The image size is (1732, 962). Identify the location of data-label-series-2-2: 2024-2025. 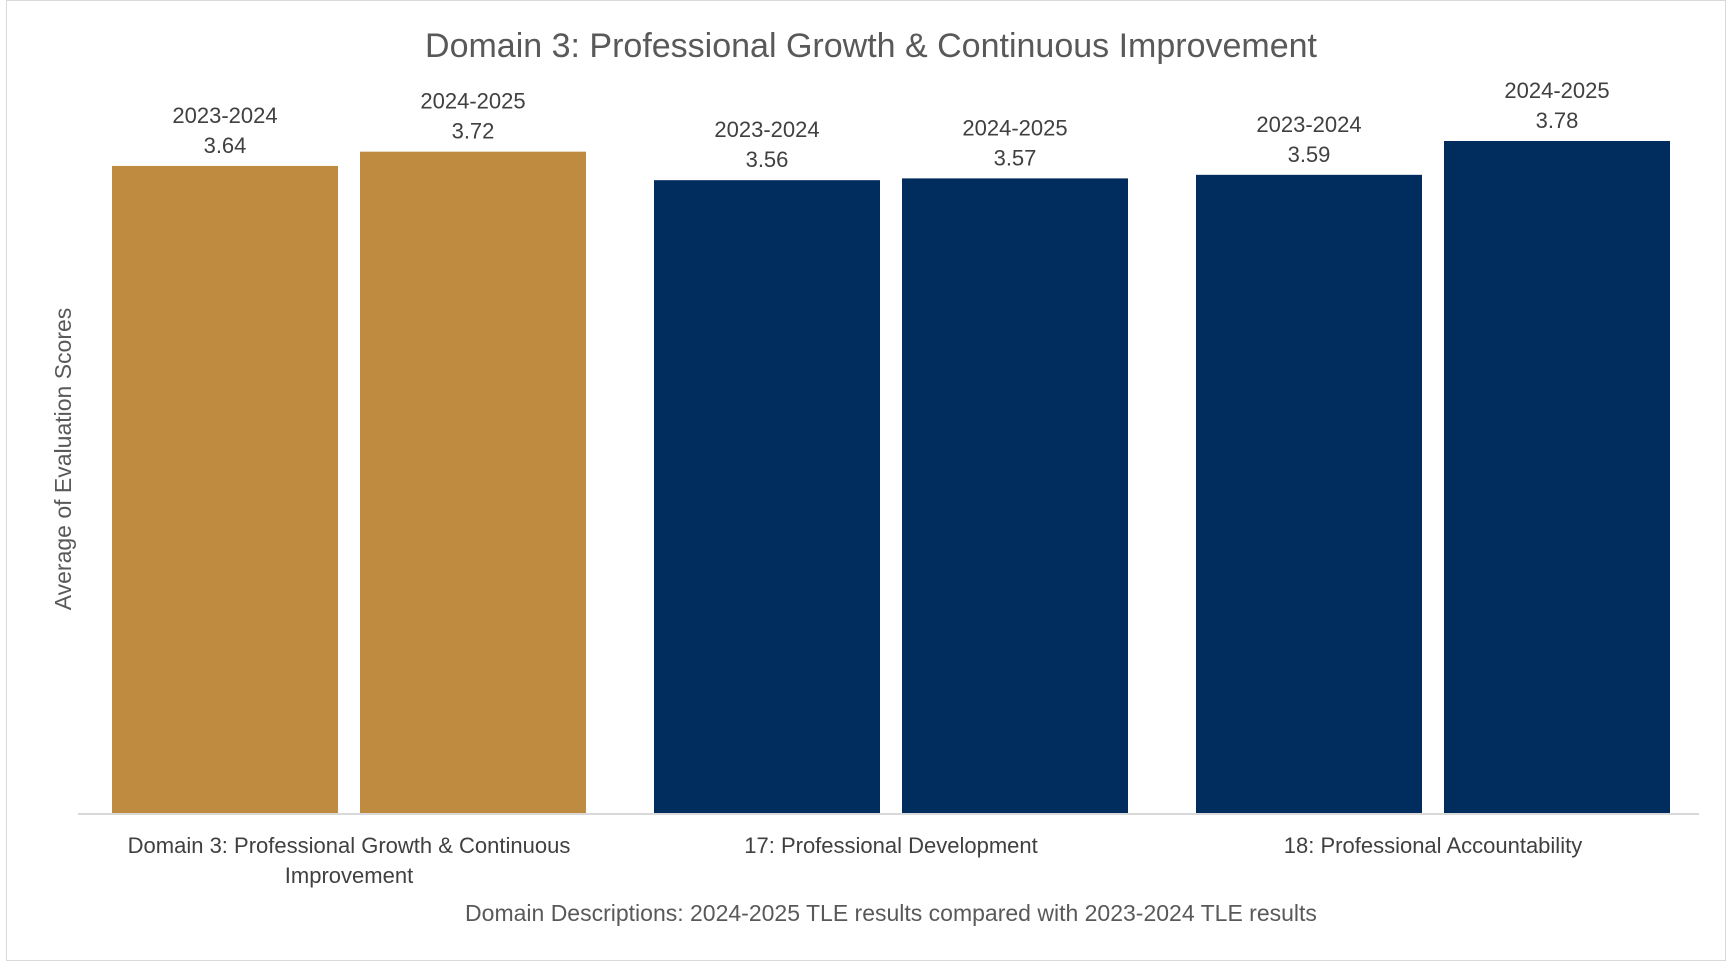
(1014, 127).